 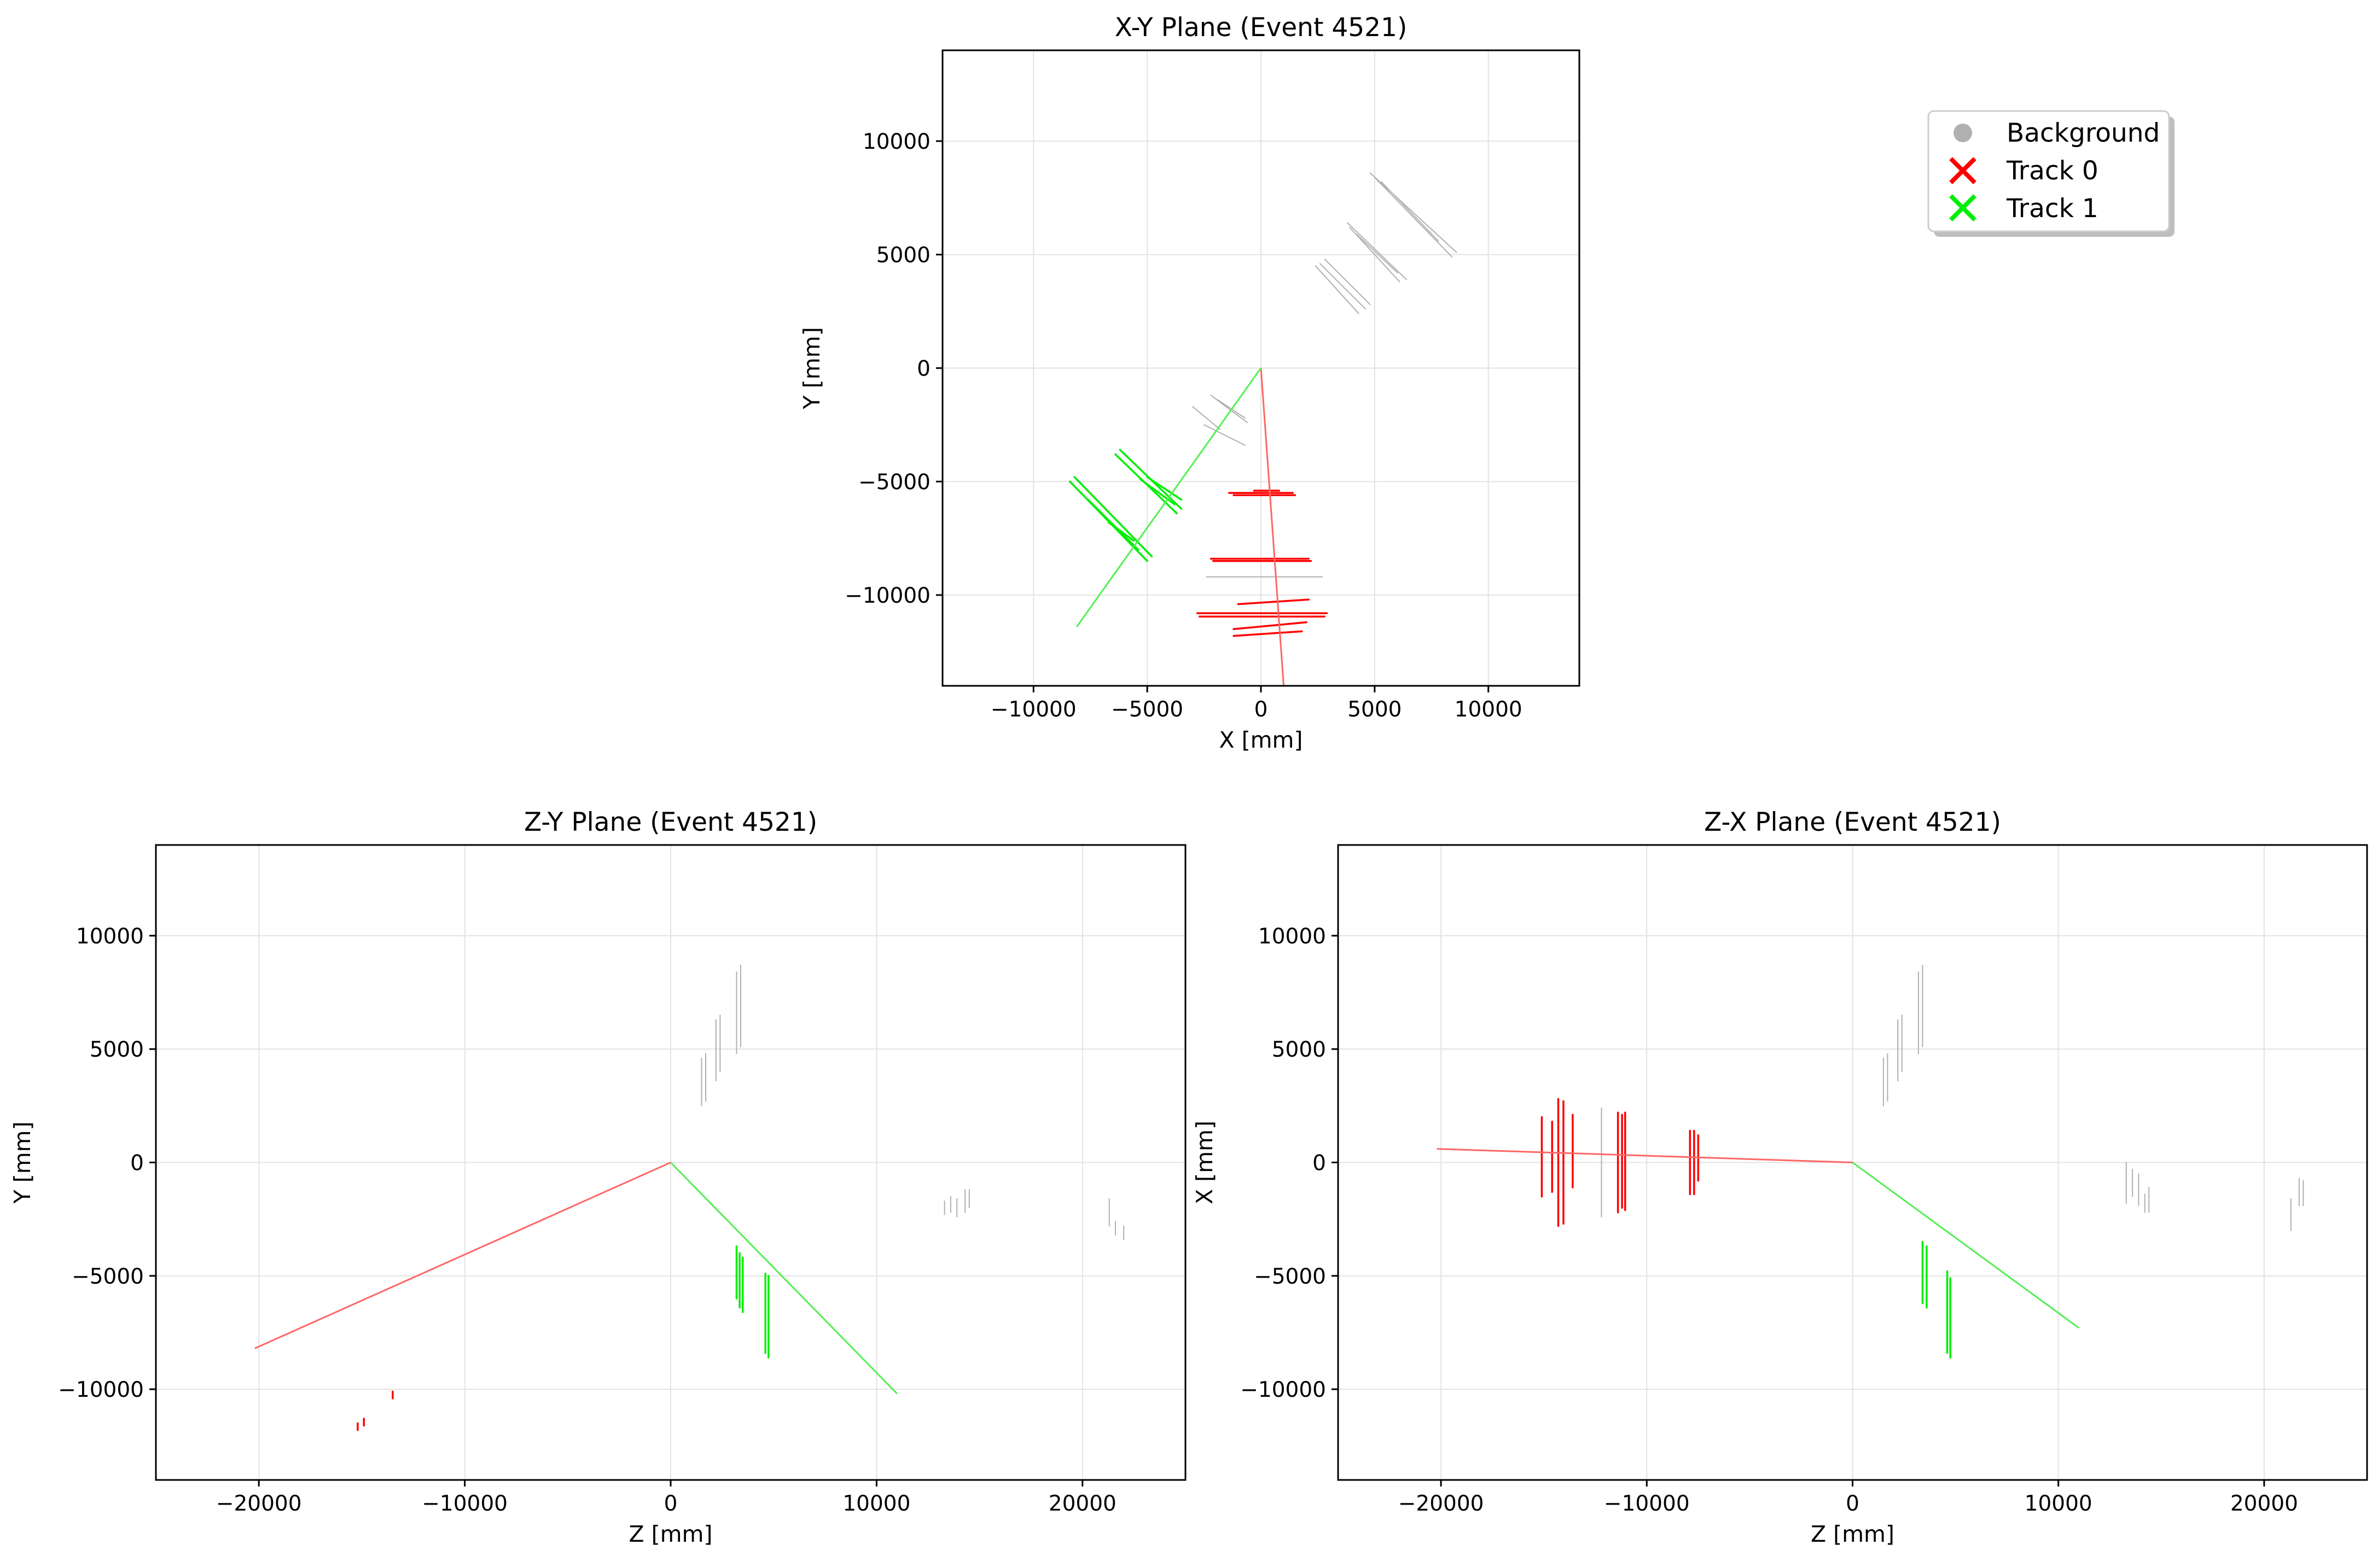 I want to click on xy-ytick-label: −10000, so click(x=888, y=596).